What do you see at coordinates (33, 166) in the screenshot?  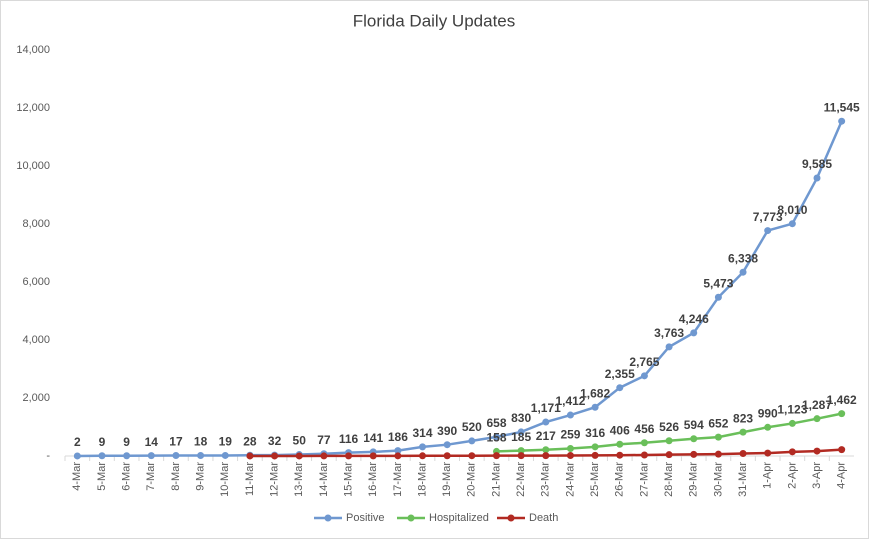 I see `y-tick-label: 10,000` at bounding box center [33, 166].